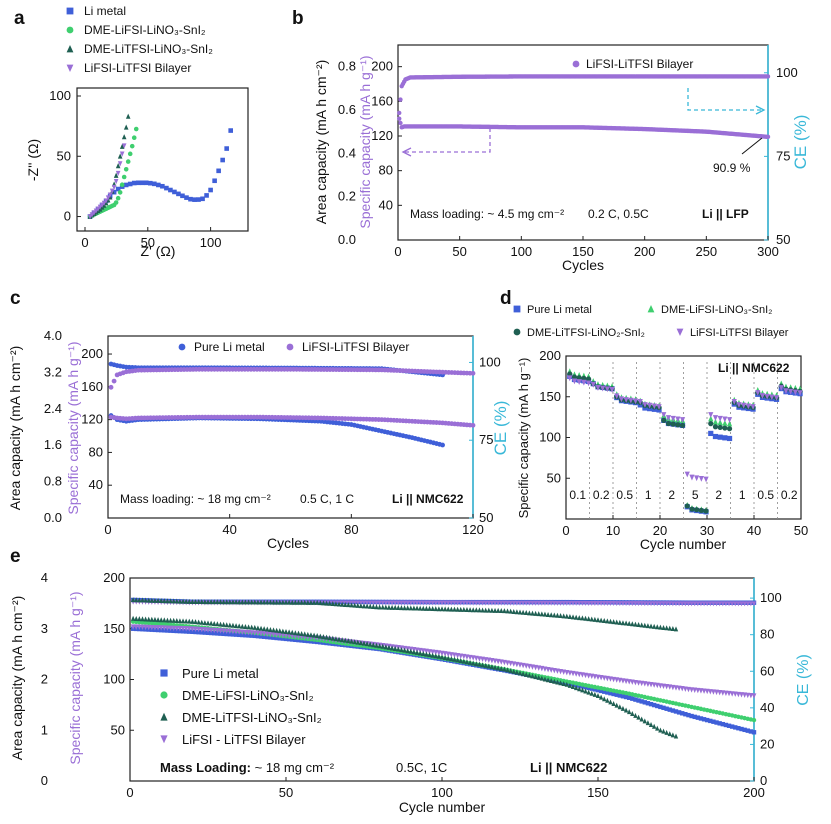 This screenshot has width=831, height=824. I want to click on panel-e-ce-tick-label: 40, so click(767, 707).